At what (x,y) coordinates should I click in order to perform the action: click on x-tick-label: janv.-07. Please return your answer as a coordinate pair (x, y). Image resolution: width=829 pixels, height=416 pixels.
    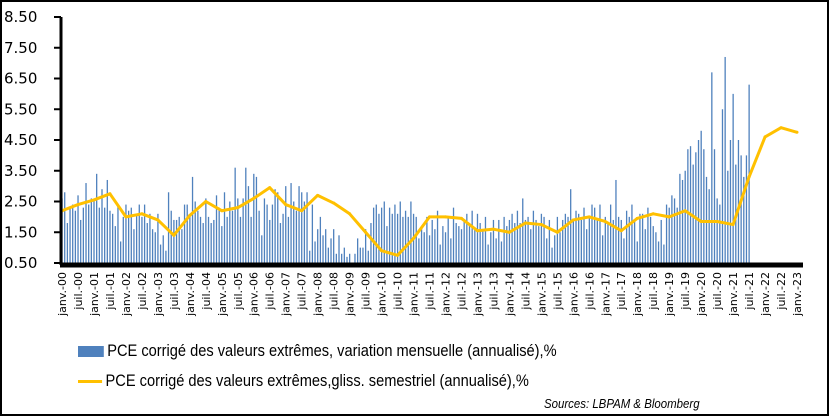
    Looking at the image, I should click on (286, 294).